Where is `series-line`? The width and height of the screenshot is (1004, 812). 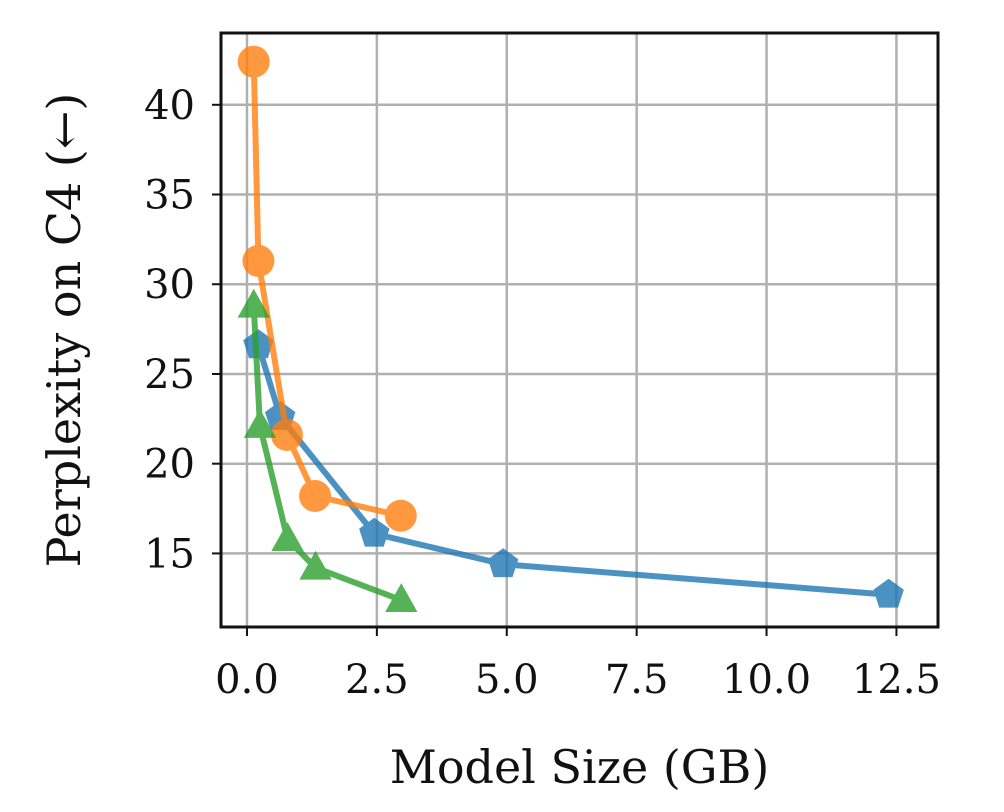 series-line is located at coordinates (327, 288).